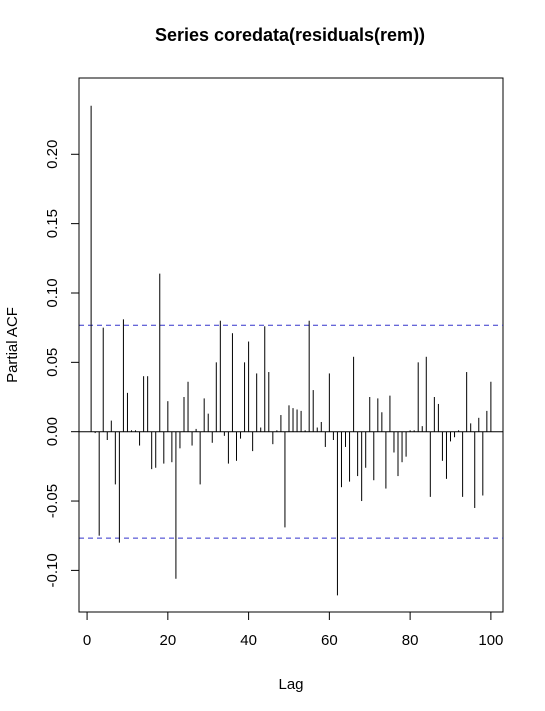  What do you see at coordinates (490, 640) in the screenshot?
I see `x-tick-label: 100` at bounding box center [490, 640].